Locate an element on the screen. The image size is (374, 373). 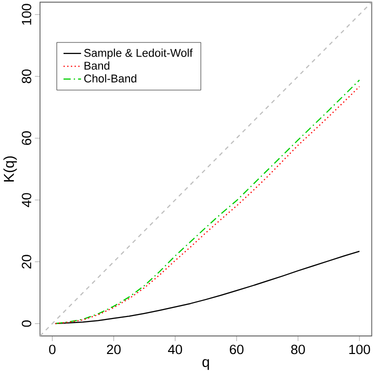
legend-label: Sample & Ledoit-Wolf is located at coordinates (138, 53).